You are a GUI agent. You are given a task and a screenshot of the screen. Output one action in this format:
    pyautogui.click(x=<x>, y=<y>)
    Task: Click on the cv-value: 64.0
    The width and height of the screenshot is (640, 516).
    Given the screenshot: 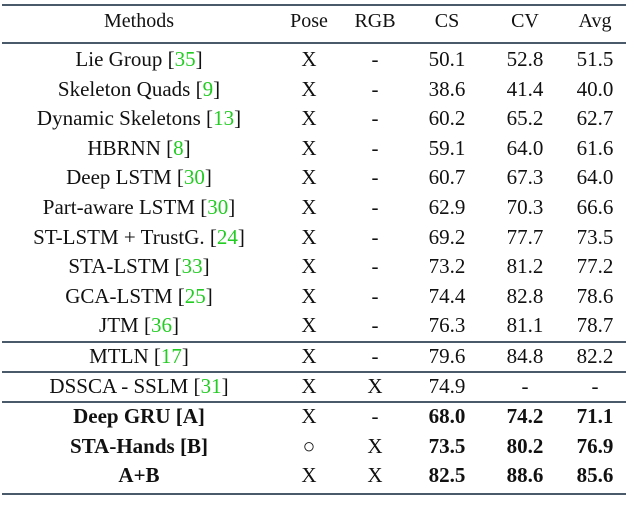 What is the action you would take?
    pyautogui.click(x=525, y=147)
    